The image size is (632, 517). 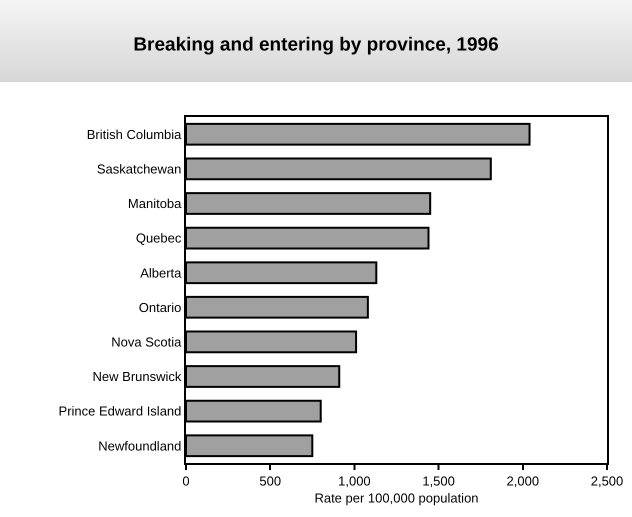 What do you see at coordinates (146, 342) in the screenshot?
I see `y-tick-label: Nova Scotia` at bounding box center [146, 342].